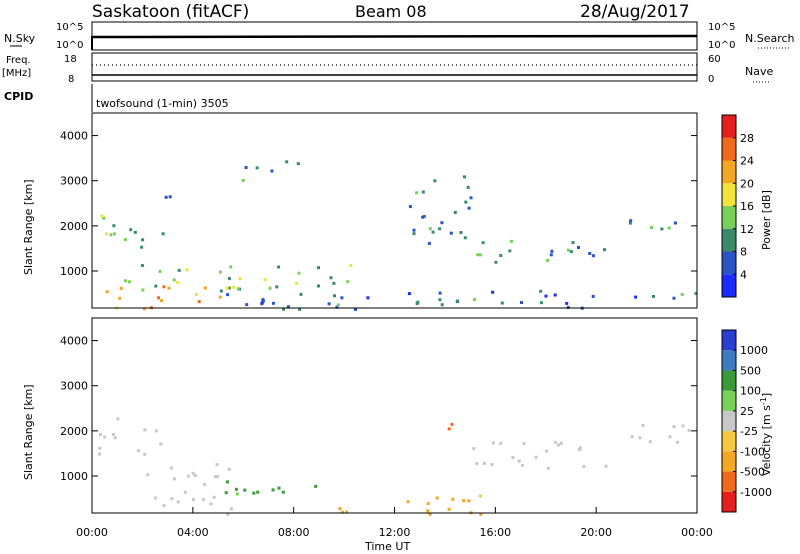 The height and width of the screenshot is (554, 800). What do you see at coordinates (770, 38) in the screenshot?
I see `noise-right-label: N.Search` at bounding box center [770, 38].